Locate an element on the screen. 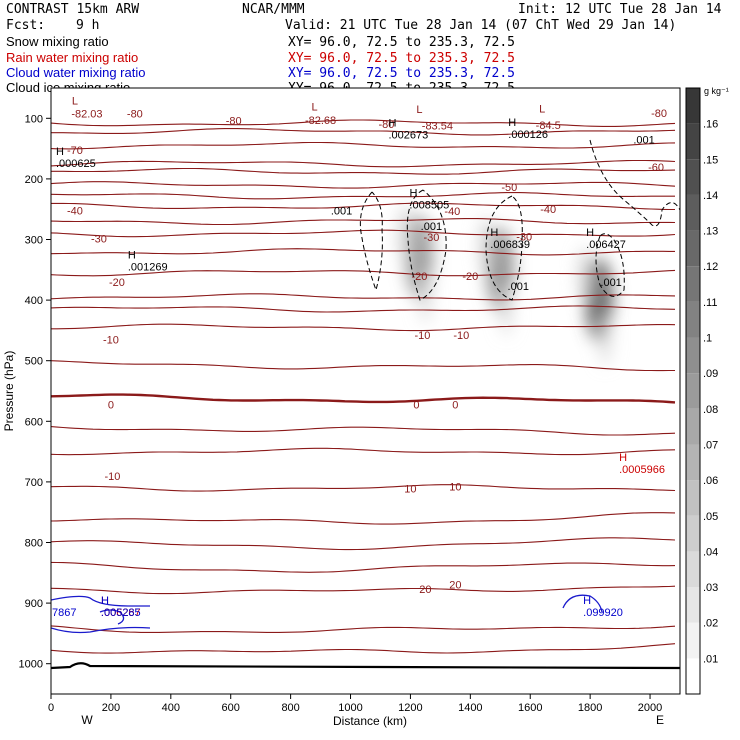  west-endpoint-label: W is located at coordinates (87, 720).